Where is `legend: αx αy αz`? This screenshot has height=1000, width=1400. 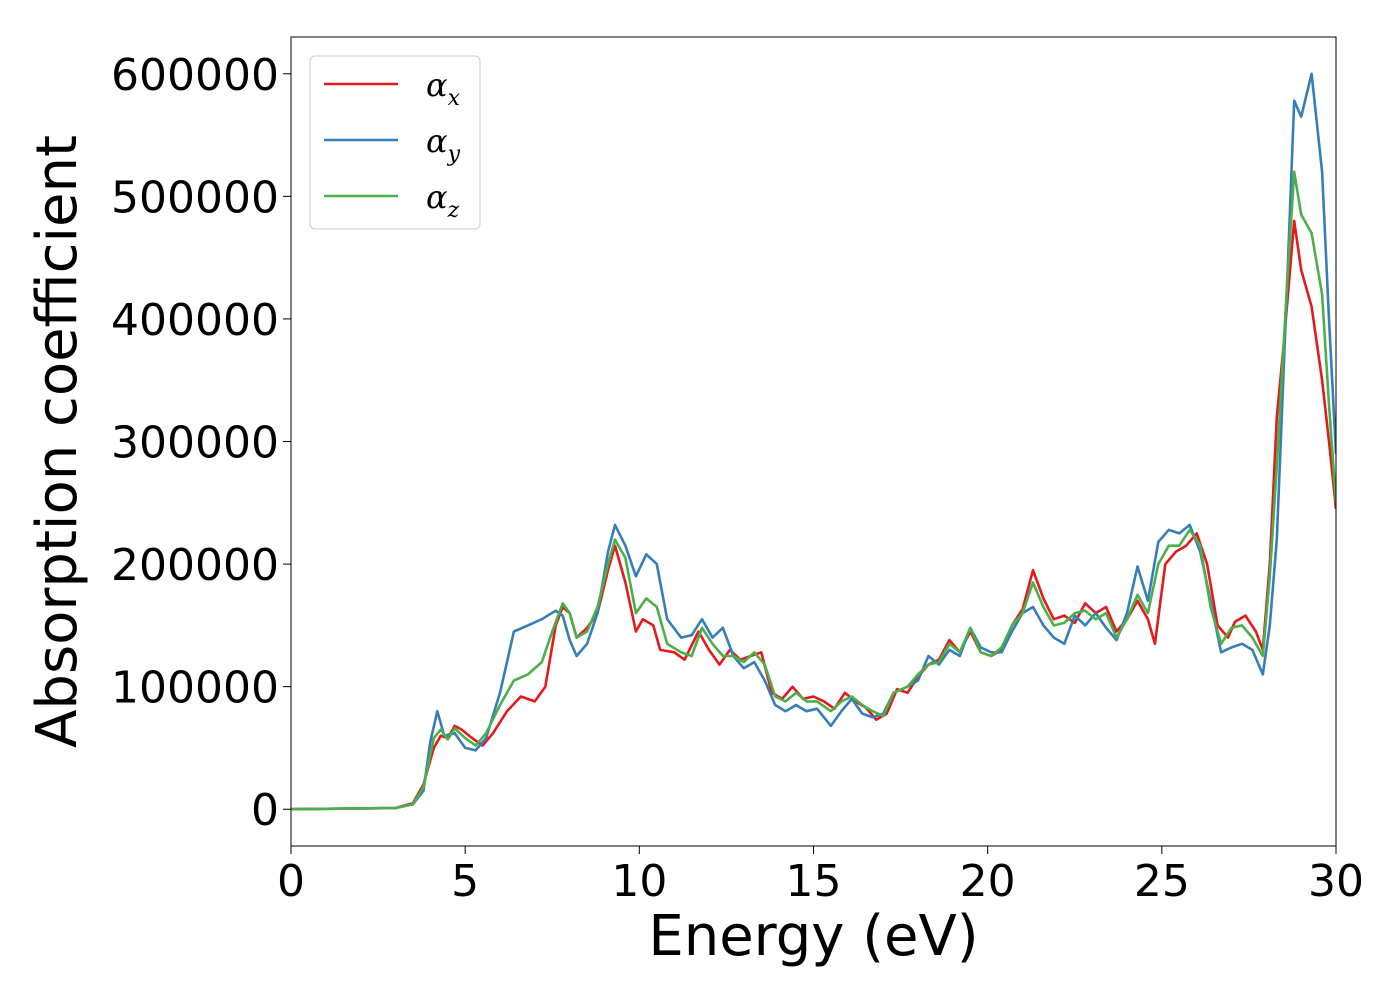
legend: αx αy αz is located at coordinates (395, 142).